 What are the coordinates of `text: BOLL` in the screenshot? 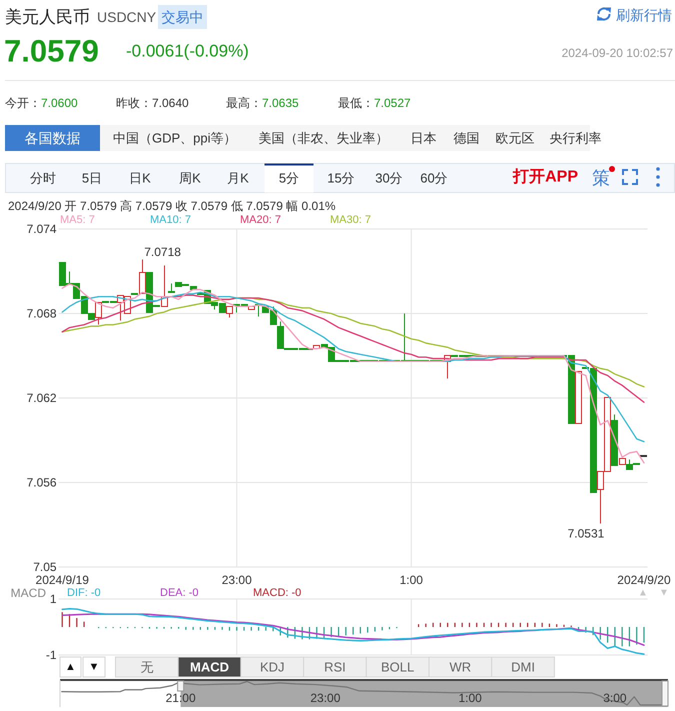 It's located at (397, 667).